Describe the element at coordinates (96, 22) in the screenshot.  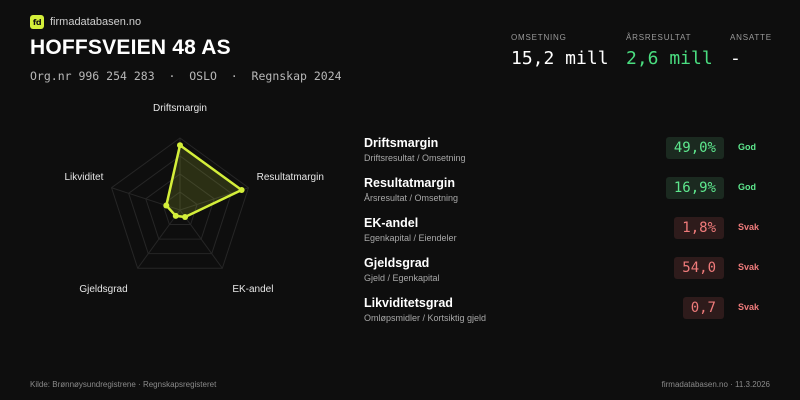
I see `brand-name: firmadatabasen.no` at that location.